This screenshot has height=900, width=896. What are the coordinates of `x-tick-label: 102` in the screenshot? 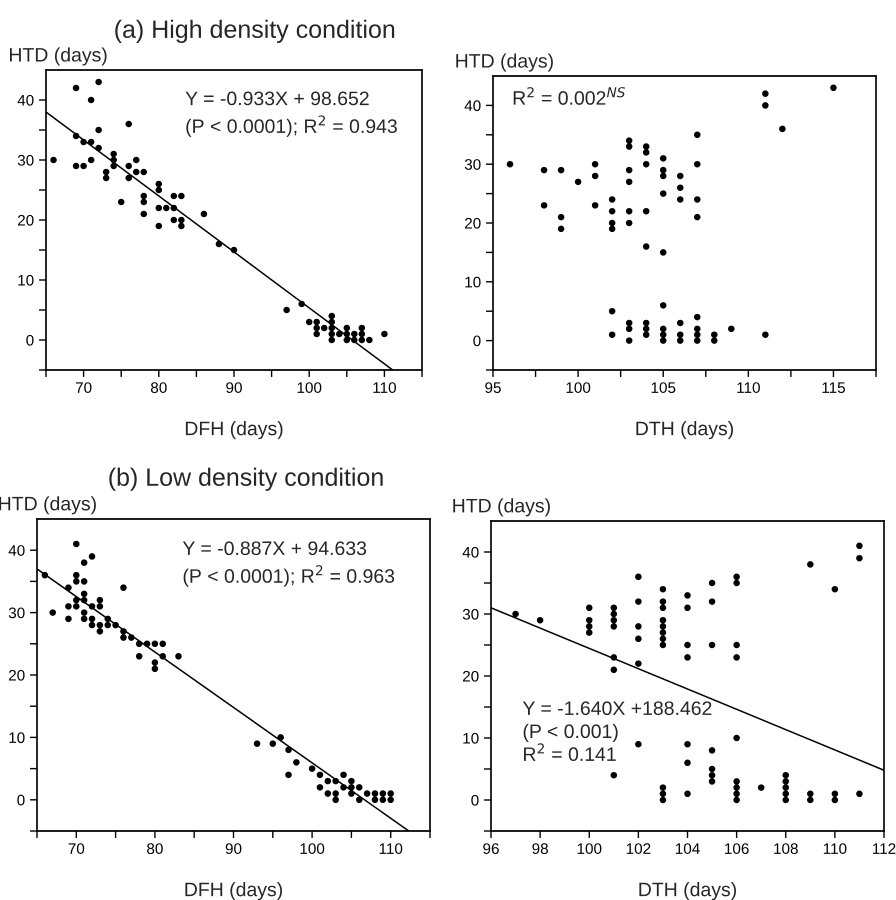 It's located at (638, 848).